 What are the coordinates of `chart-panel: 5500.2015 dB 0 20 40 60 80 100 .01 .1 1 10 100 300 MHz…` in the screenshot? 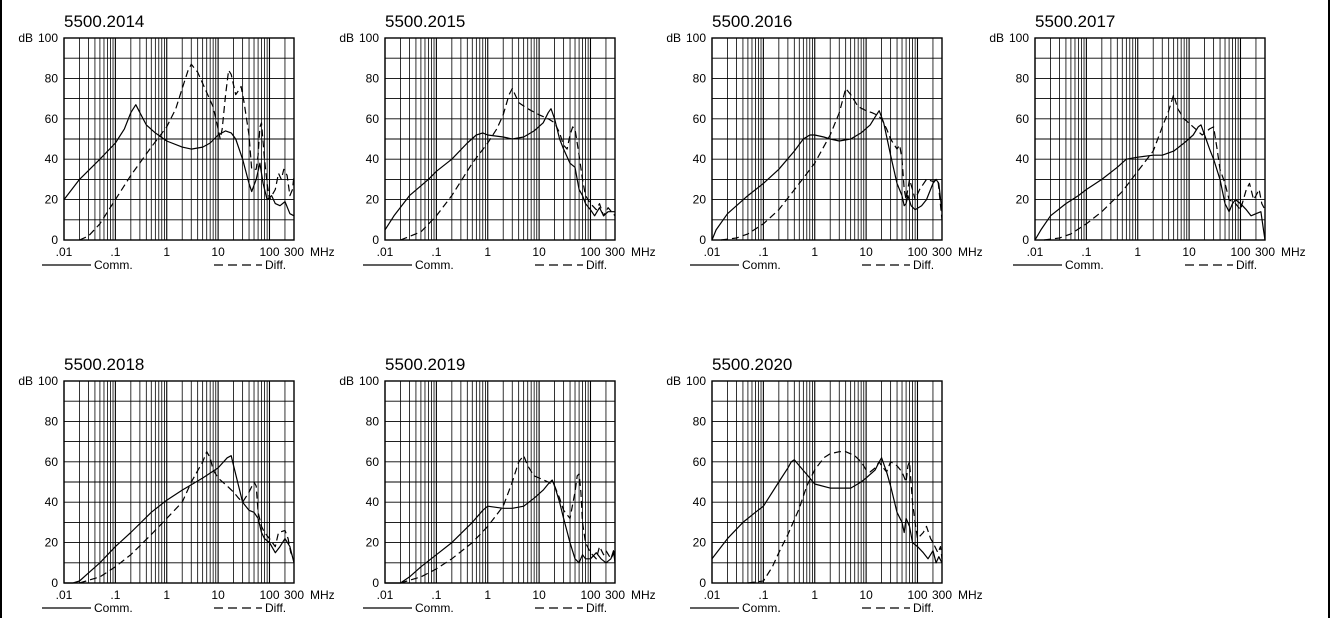 It's located at (497, 142).